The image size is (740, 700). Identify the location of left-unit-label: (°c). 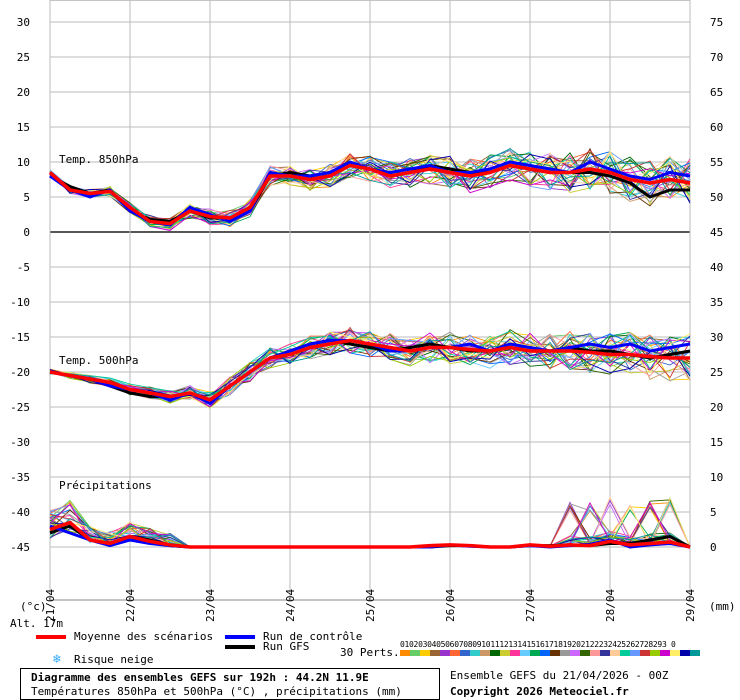
(33, 606).